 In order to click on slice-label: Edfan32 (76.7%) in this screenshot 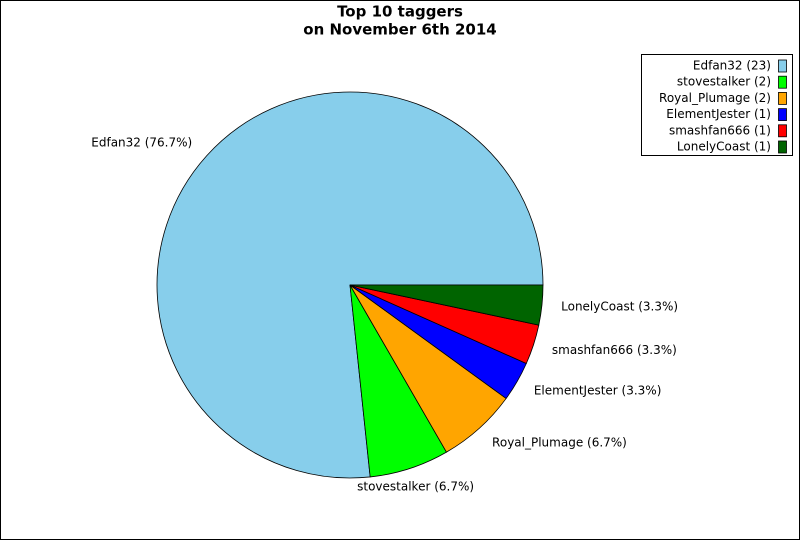, I will do `click(141, 142)`.